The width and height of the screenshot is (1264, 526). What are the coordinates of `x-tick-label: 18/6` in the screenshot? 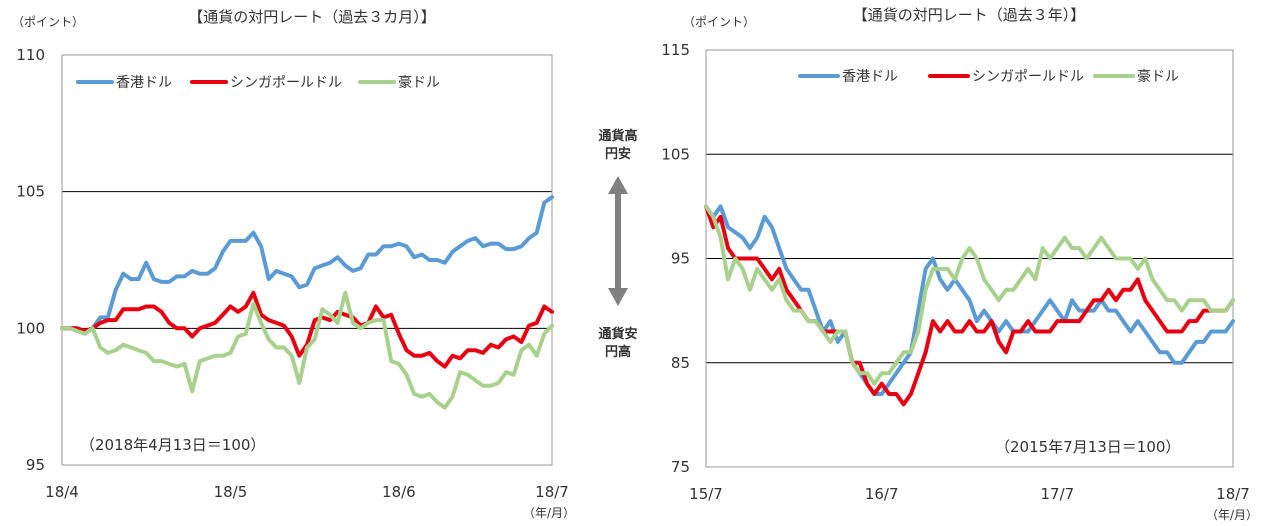 It's located at (399, 492).